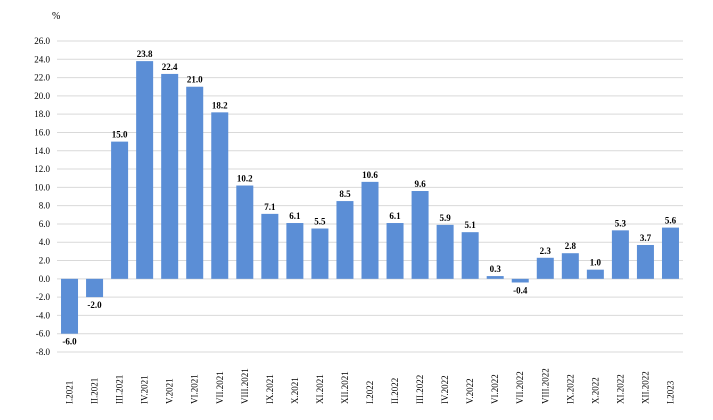  Describe the element at coordinates (42, 59) in the screenshot. I see `y-tick-label: 24.0` at that location.